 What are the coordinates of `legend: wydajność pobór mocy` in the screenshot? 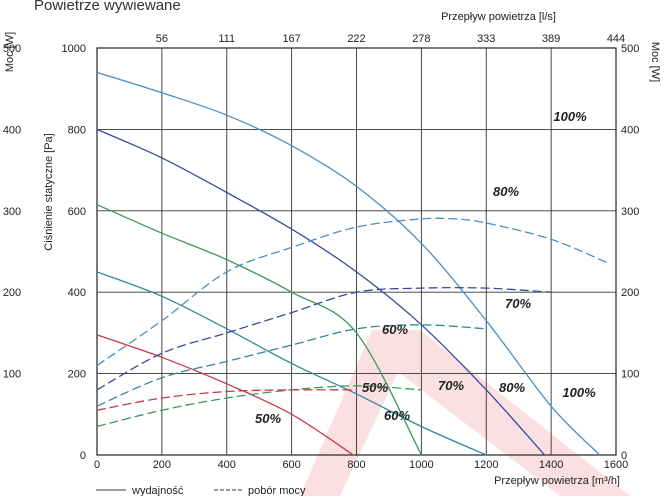 It's located at (201, 490).